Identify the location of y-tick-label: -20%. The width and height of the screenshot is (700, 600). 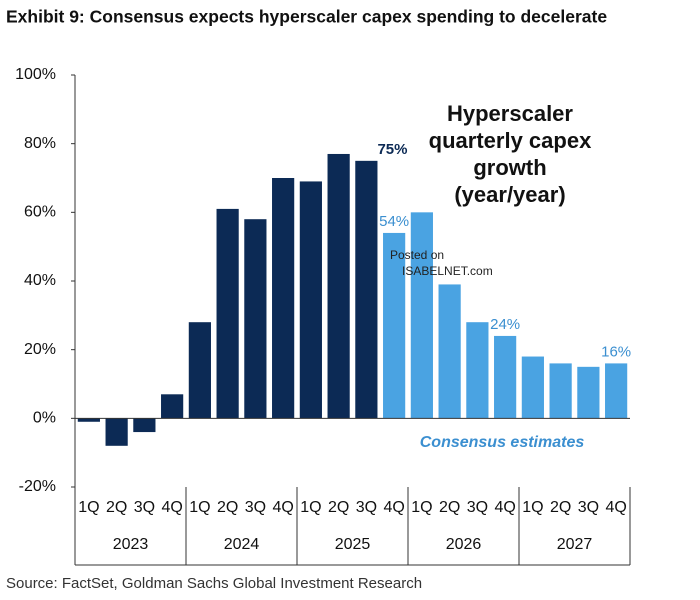
(37, 486).